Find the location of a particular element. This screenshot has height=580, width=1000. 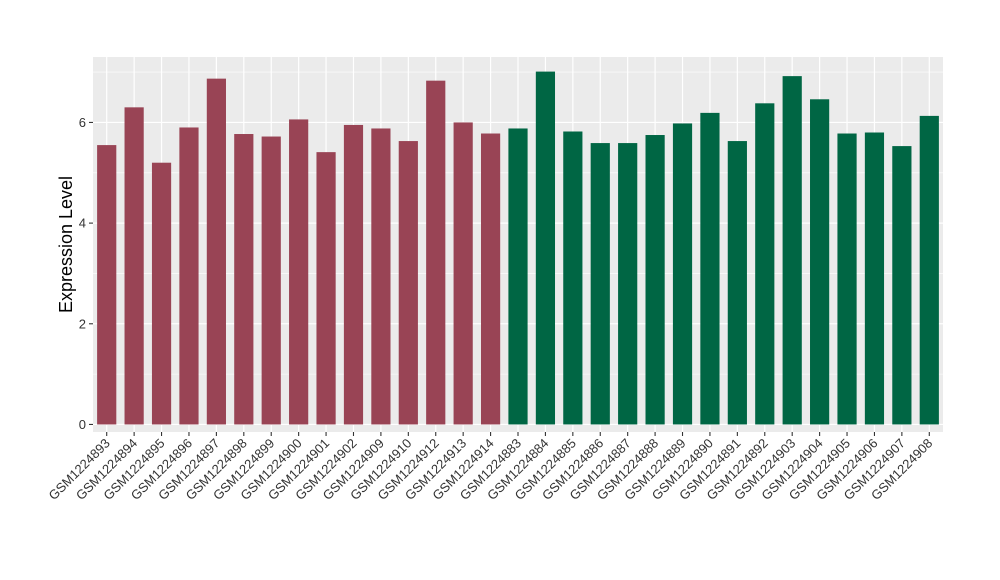

bar-GSM1224904 is located at coordinates (820, 262).